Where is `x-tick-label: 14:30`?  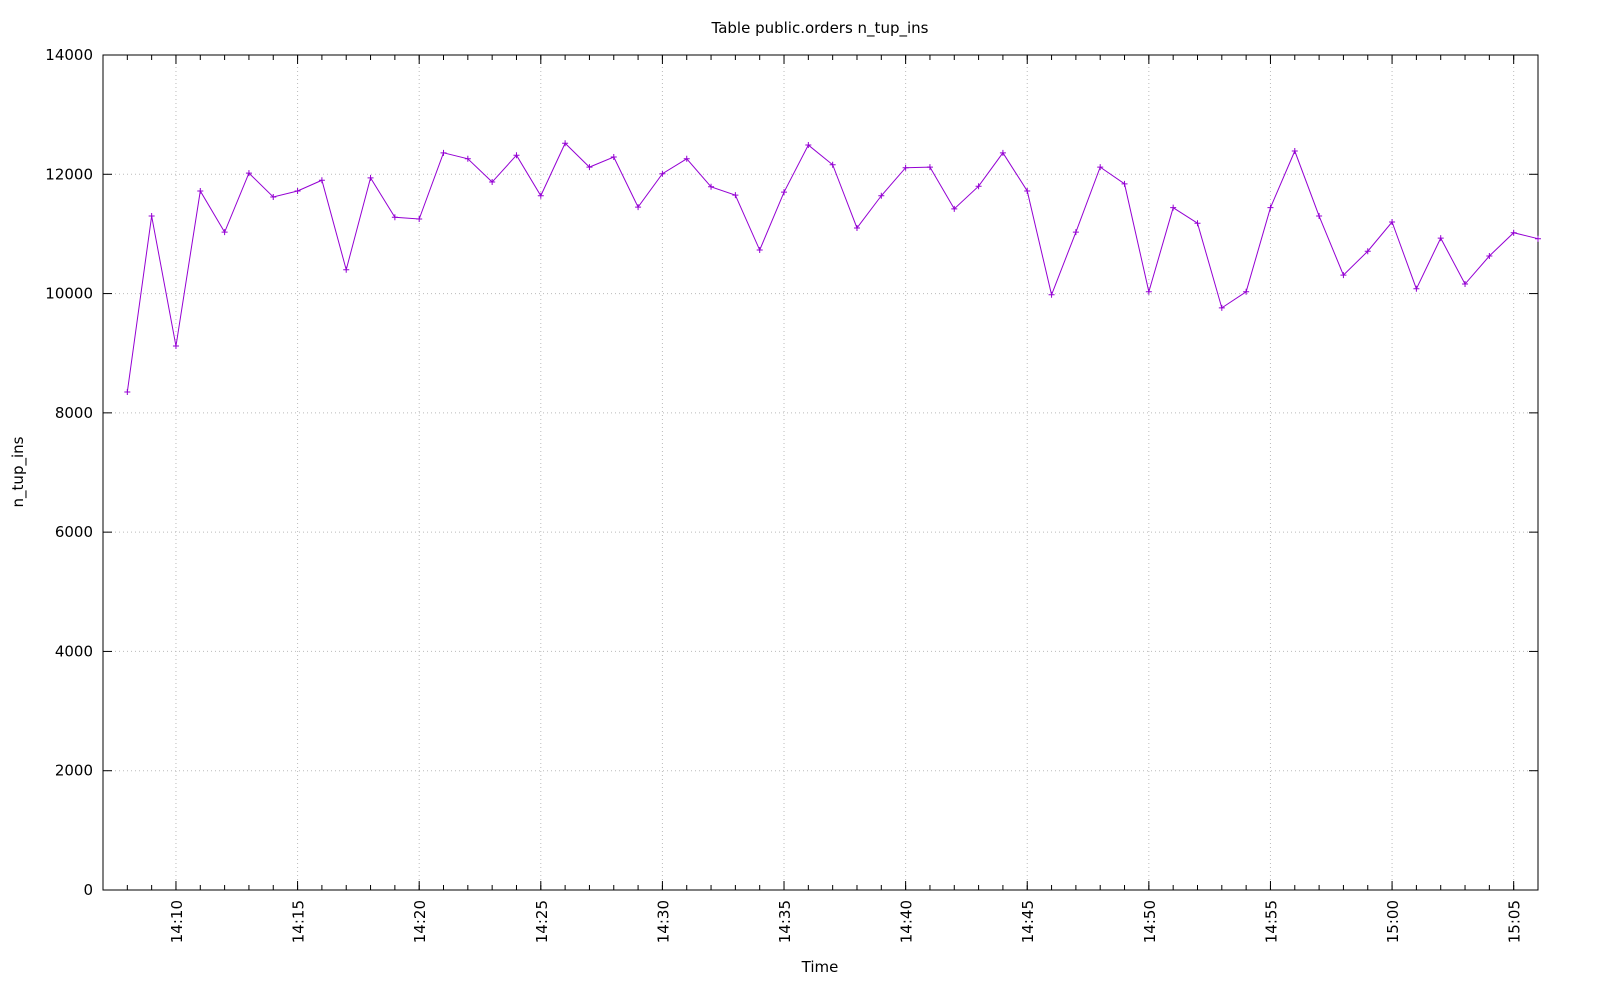 x-tick-label: 14:30 is located at coordinates (663, 921).